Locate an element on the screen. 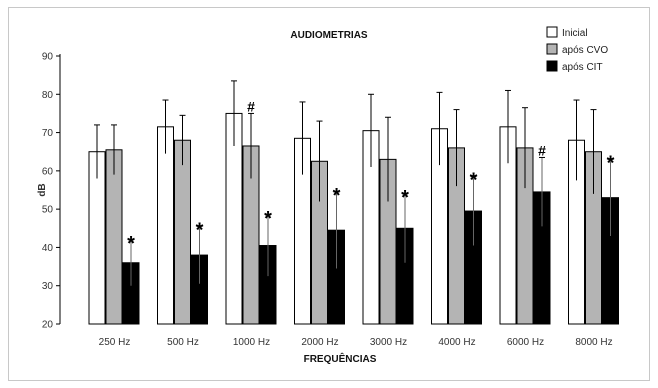 The width and height of the screenshot is (658, 388). x-tick-label: 4000 Hz is located at coordinates (456, 342).